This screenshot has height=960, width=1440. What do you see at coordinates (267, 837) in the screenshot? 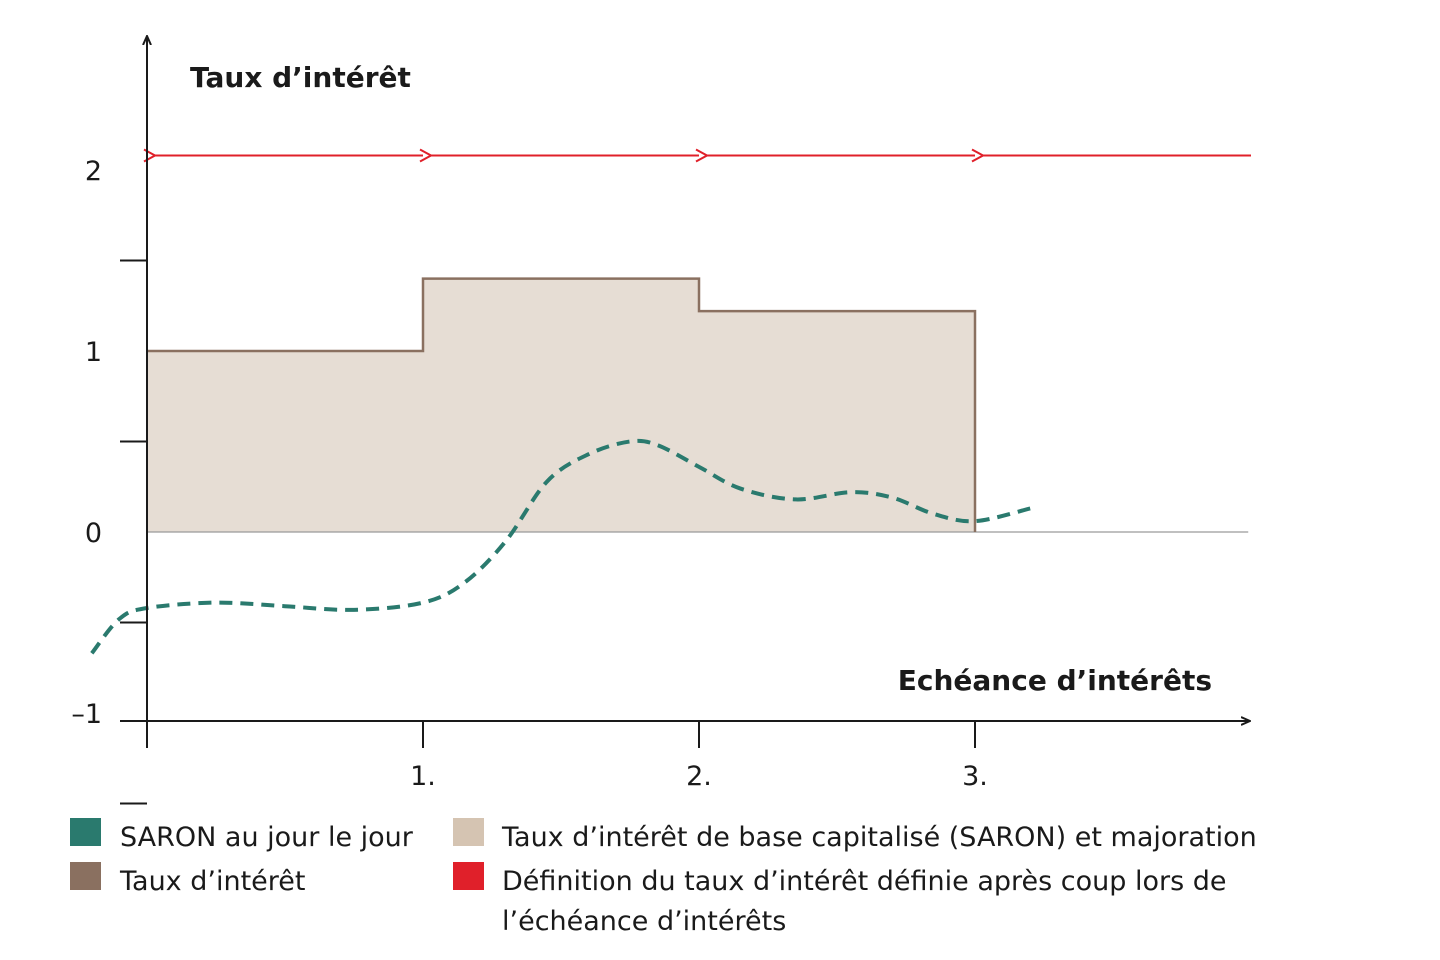
I see `legend-label: SARON au jour le jour` at bounding box center [267, 837].